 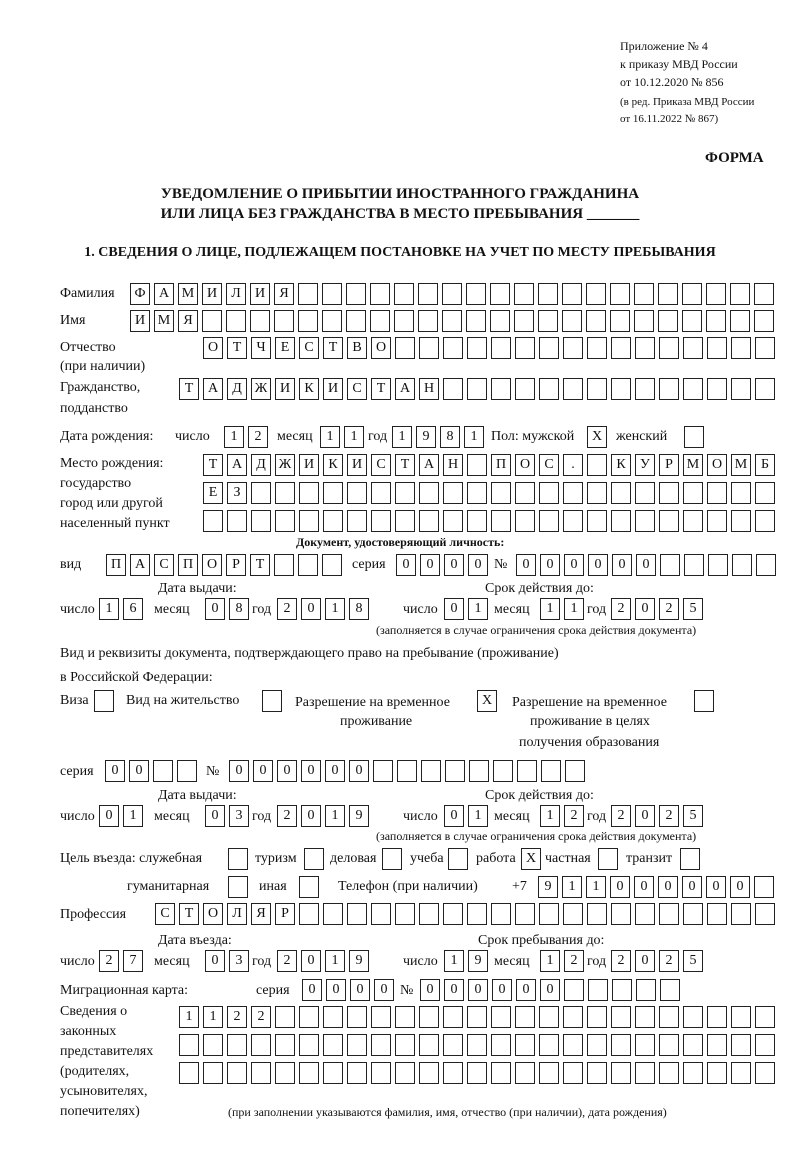 What do you see at coordinates (140, 294) in the screenshot?
I see `form-cell: Ф` at bounding box center [140, 294].